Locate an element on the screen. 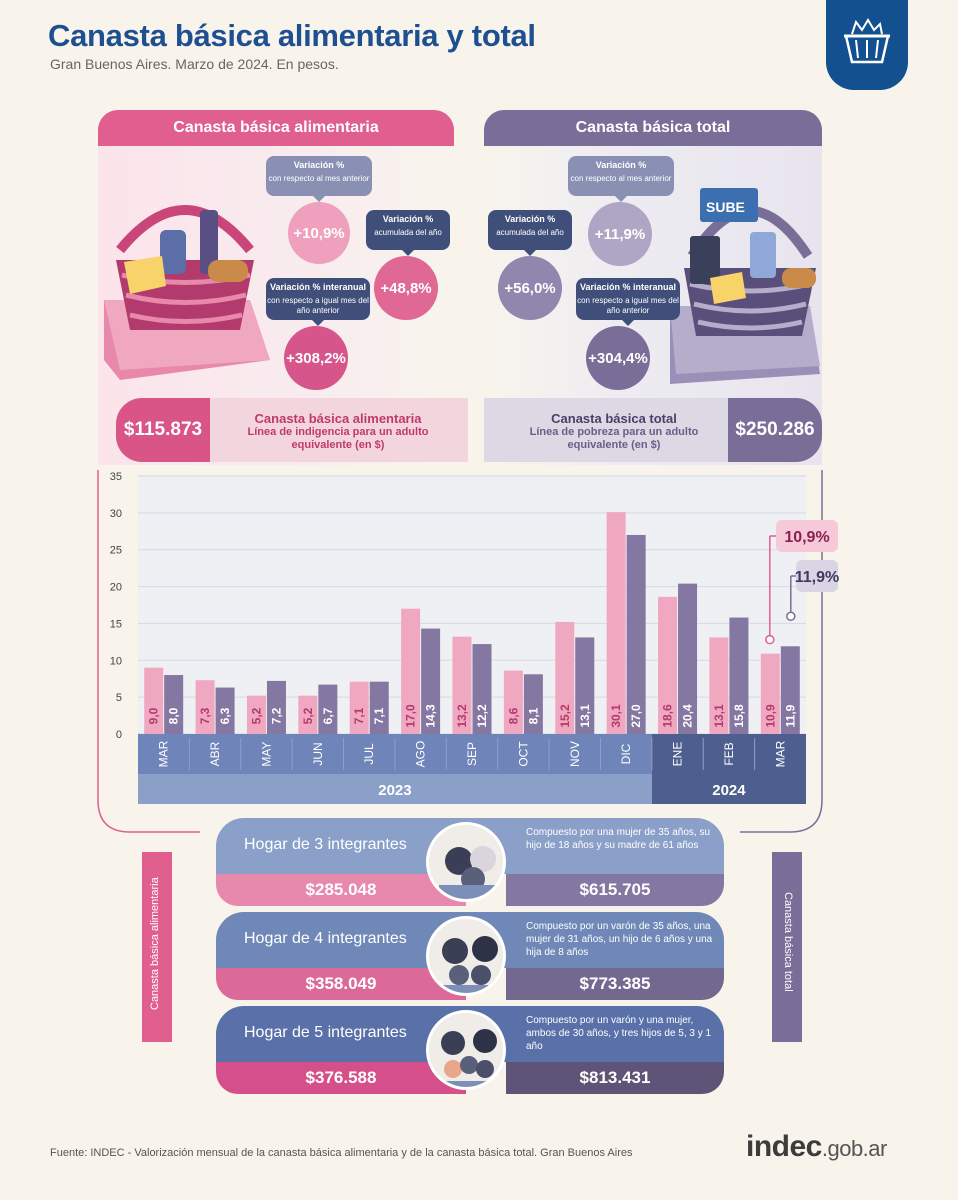 This screenshot has height=1200, width=958. cbt-side-label: Canasta básica total is located at coordinates (788, 942).